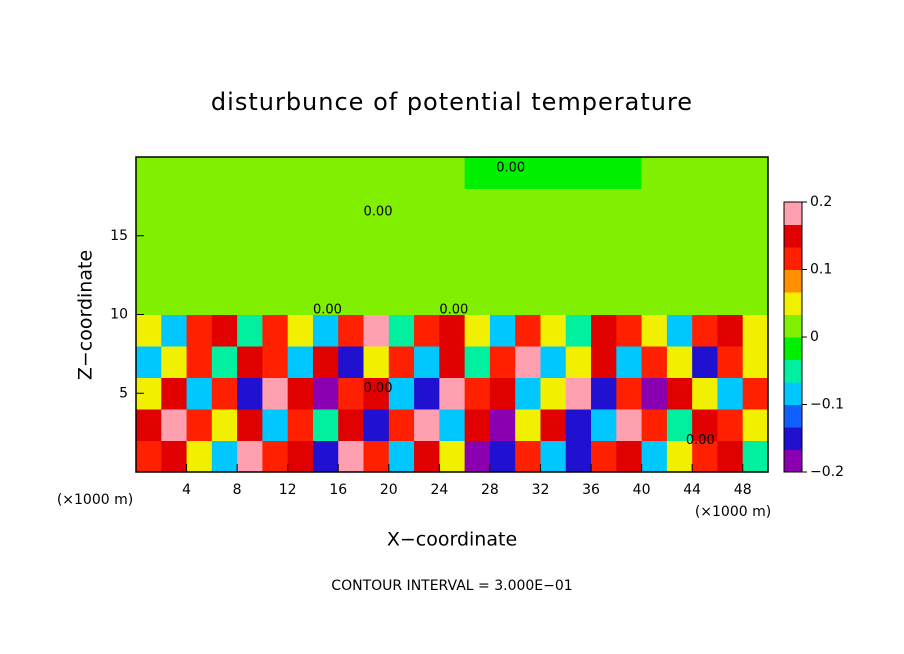 This screenshot has height=654, width=904. What do you see at coordinates (338, 490) in the screenshot?
I see `x-tick-label: 16` at bounding box center [338, 490].